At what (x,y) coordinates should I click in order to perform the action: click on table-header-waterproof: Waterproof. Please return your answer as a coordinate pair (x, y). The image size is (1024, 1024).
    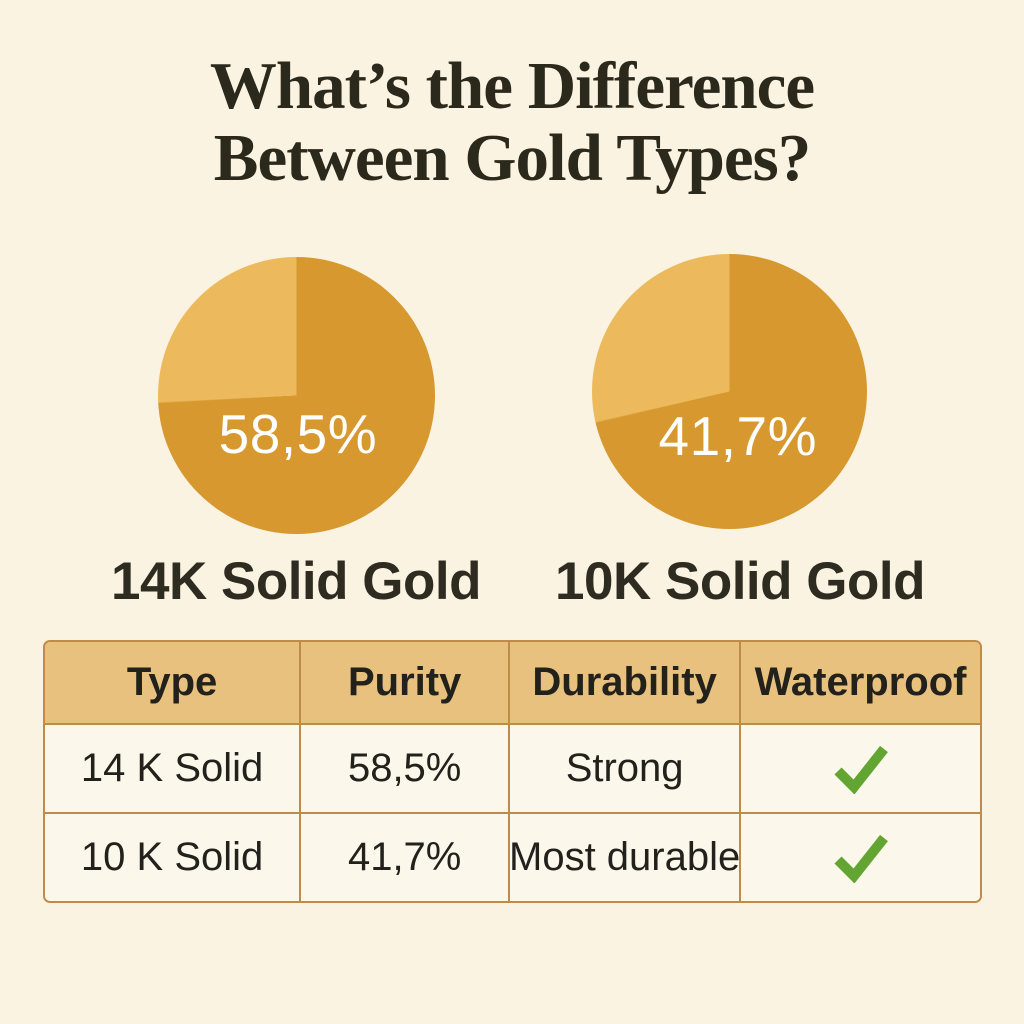
    Looking at the image, I should click on (860, 683).